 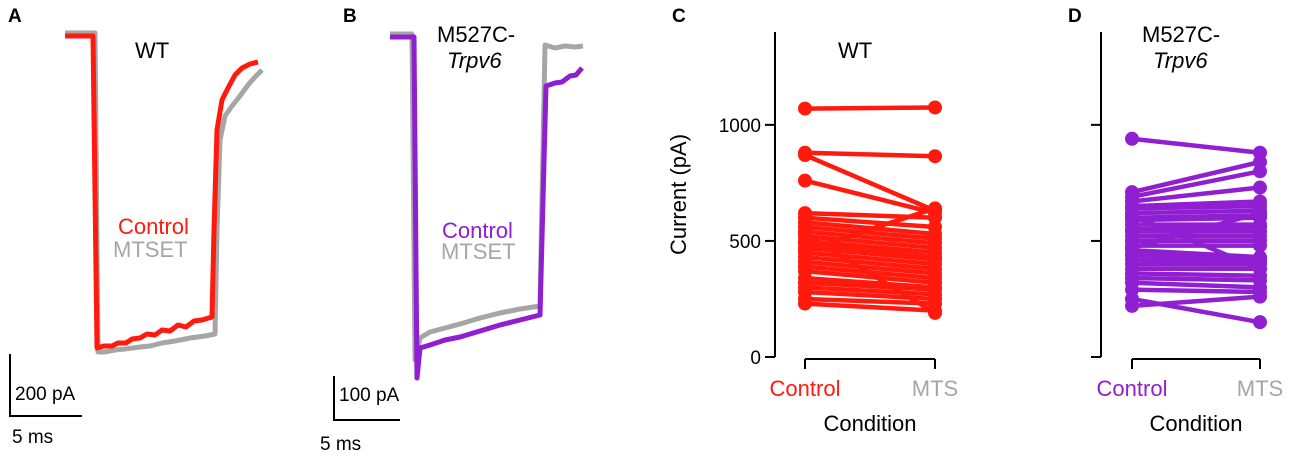 What do you see at coordinates (1181, 34) in the screenshot?
I see `panel-d-title-line1: M527C-` at bounding box center [1181, 34].